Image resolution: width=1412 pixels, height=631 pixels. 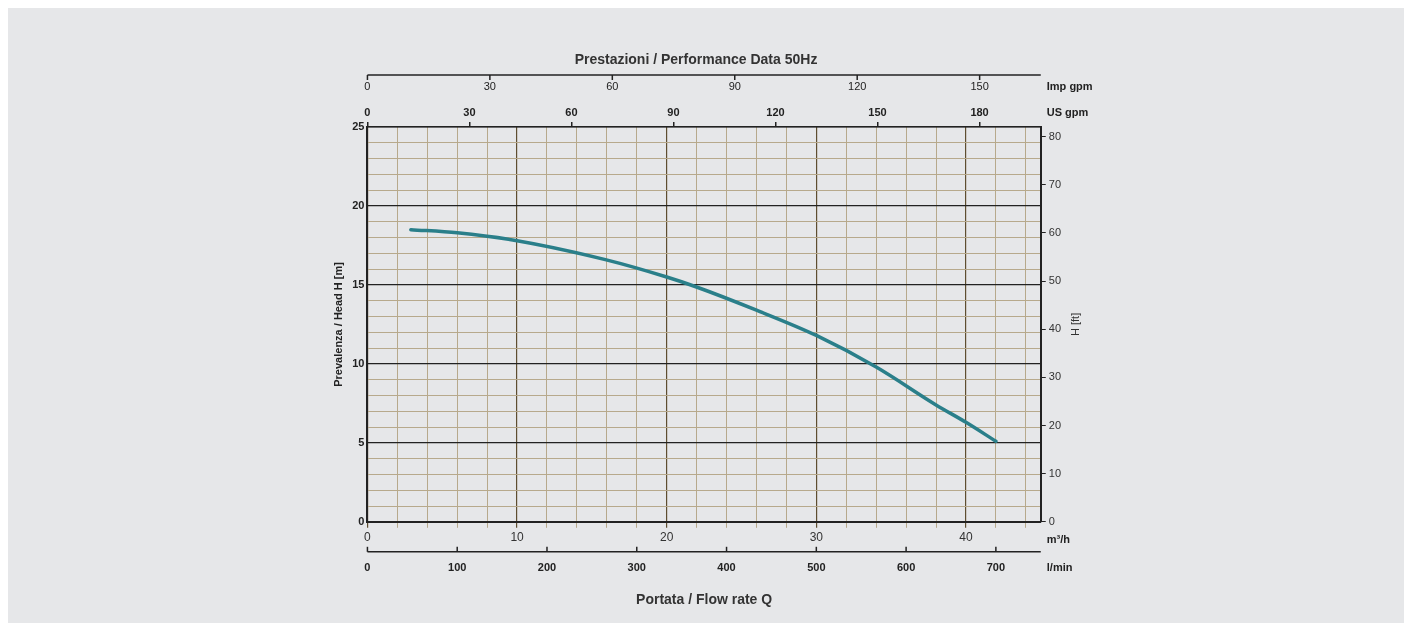 What do you see at coordinates (489, 86) in the screenshot?
I see `text: 30` at bounding box center [489, 86].